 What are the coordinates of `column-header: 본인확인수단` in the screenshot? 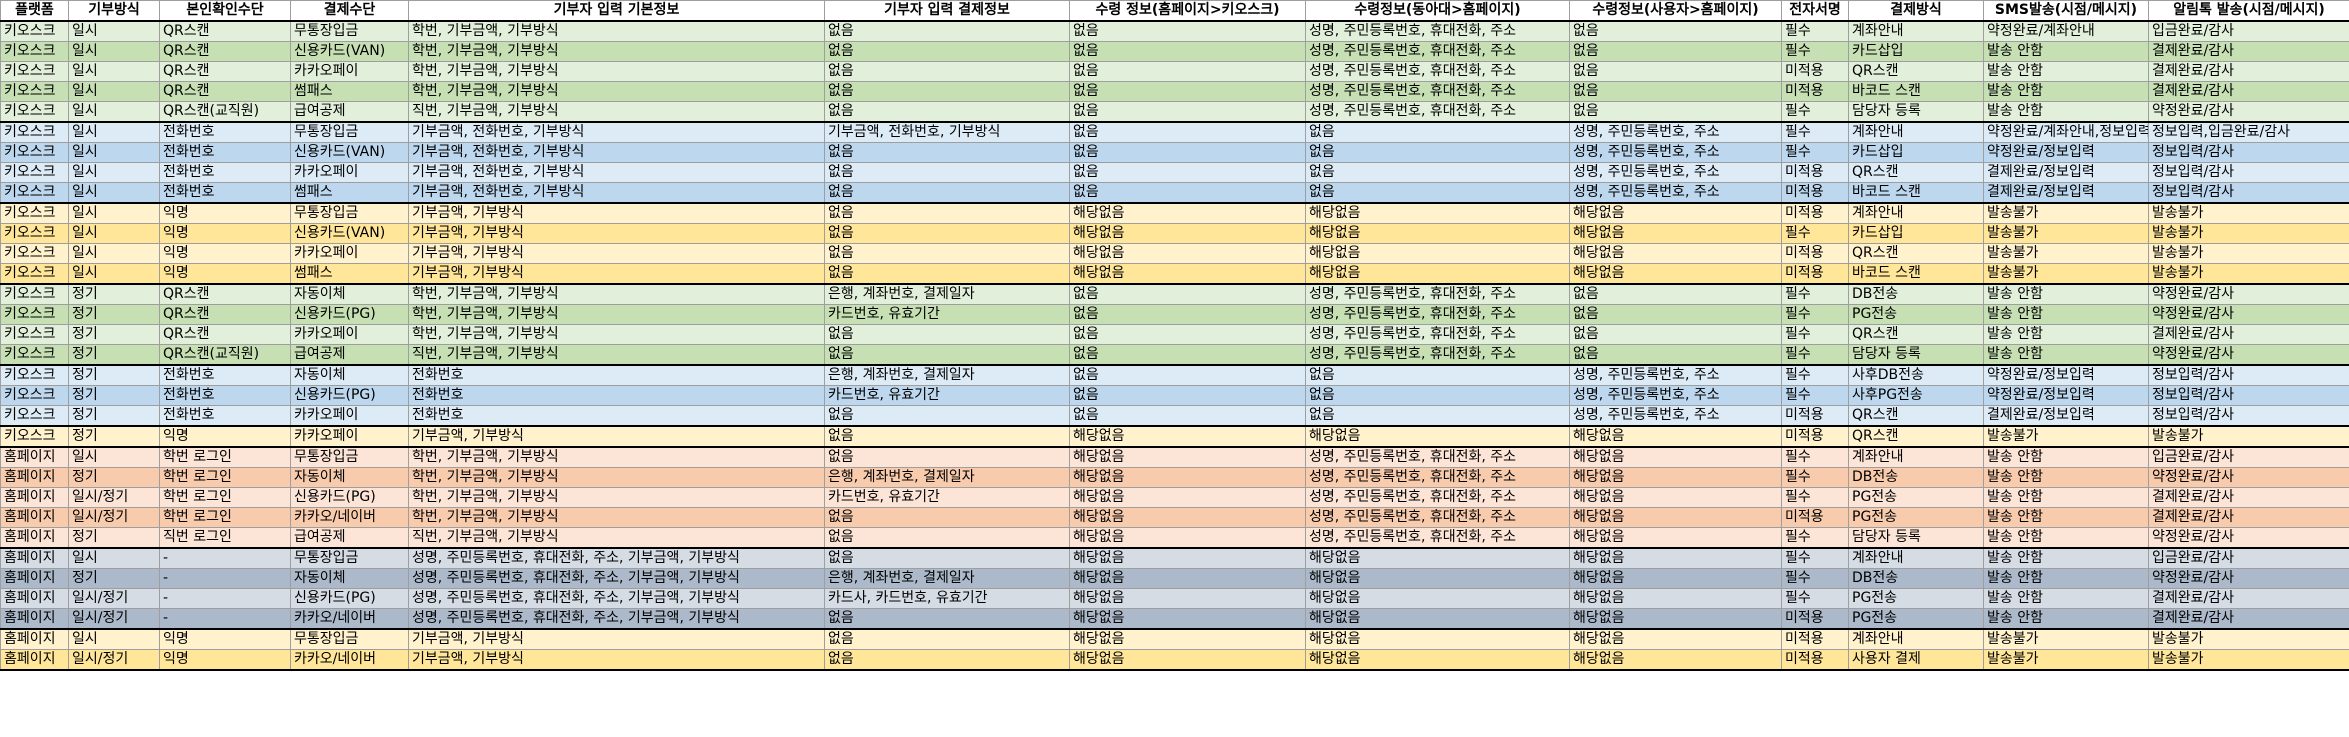 It's located at (225, 11).